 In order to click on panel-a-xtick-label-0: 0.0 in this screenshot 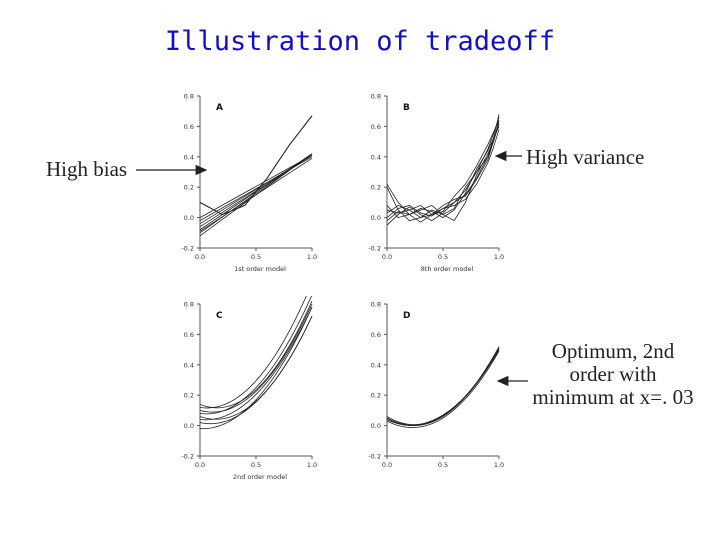, I will do `click(200, 257)`.